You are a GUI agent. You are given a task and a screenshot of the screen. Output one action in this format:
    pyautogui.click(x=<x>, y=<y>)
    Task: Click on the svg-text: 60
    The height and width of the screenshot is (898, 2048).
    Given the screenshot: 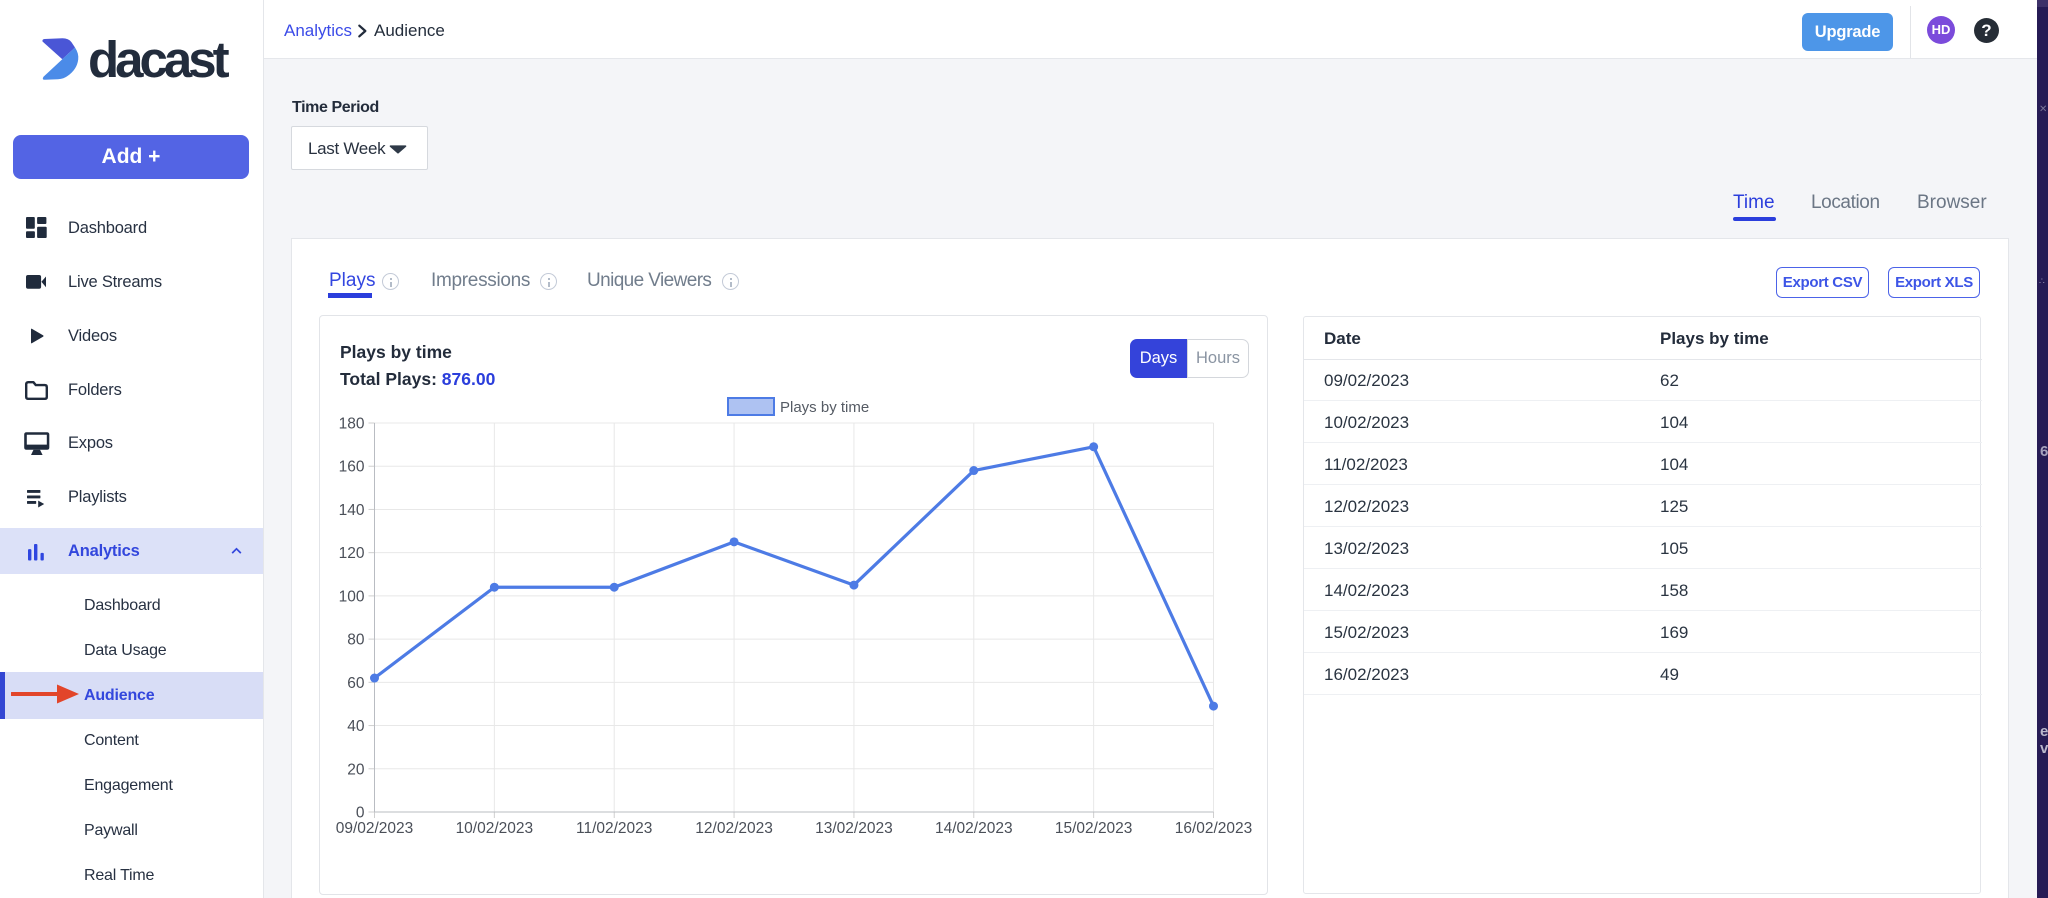 What is the action you would take?
    pyautogui.click(x=356, y=683)
    